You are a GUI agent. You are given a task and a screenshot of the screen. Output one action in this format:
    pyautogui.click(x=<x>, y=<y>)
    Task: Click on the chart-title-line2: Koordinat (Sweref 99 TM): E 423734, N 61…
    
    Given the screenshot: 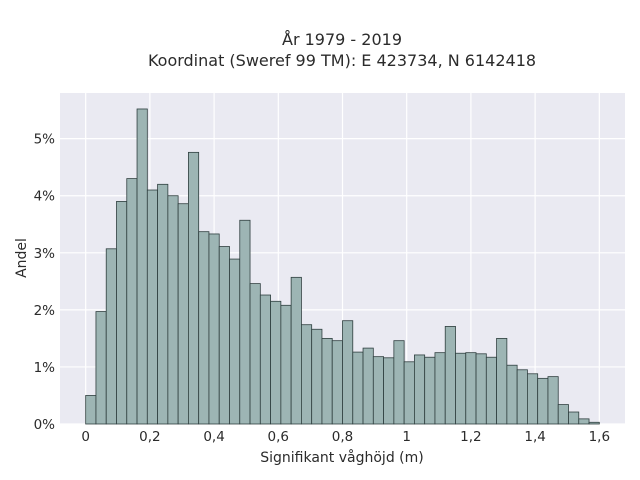 What is the action you would take?
    pyautogui.click(x=342, y=60)
    